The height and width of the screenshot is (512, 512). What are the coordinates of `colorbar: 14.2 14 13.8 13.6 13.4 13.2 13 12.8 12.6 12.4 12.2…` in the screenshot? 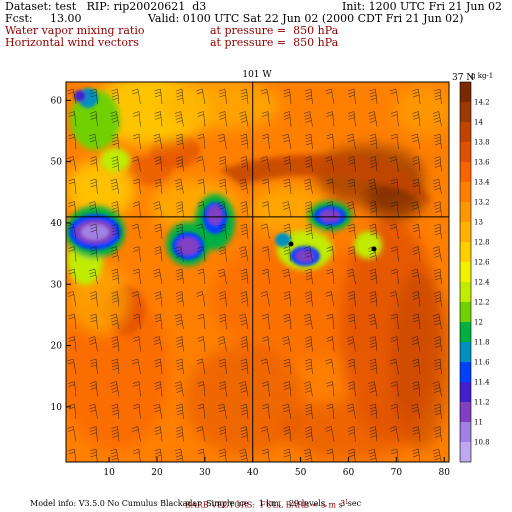 It's located at (474, 272).